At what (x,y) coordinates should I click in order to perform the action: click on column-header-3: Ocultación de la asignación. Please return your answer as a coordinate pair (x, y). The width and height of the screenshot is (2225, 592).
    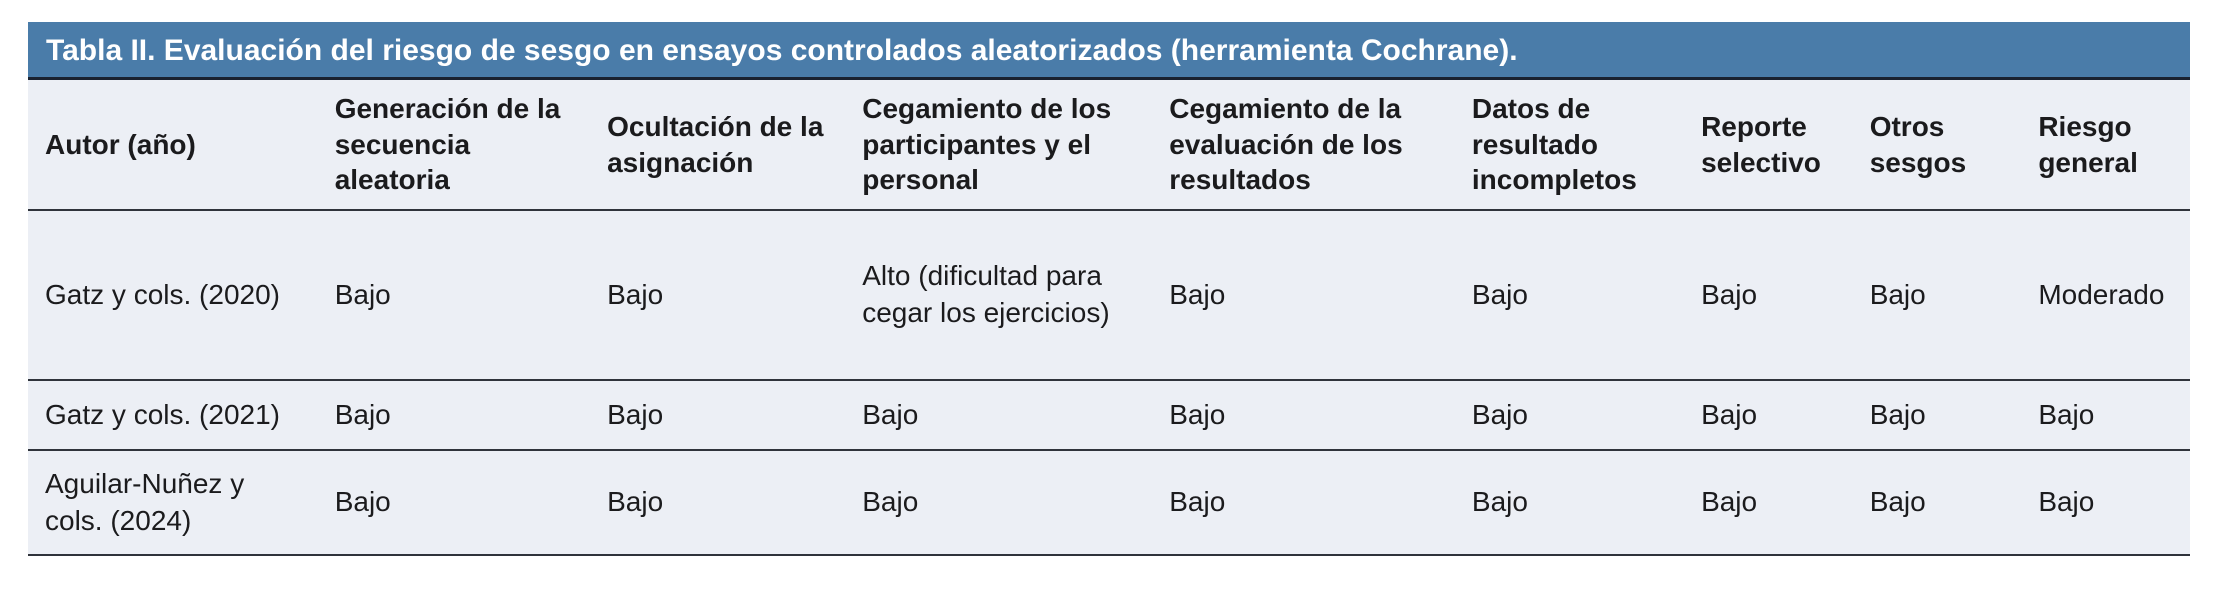
    Looking at the image, I should click on (715, 144).